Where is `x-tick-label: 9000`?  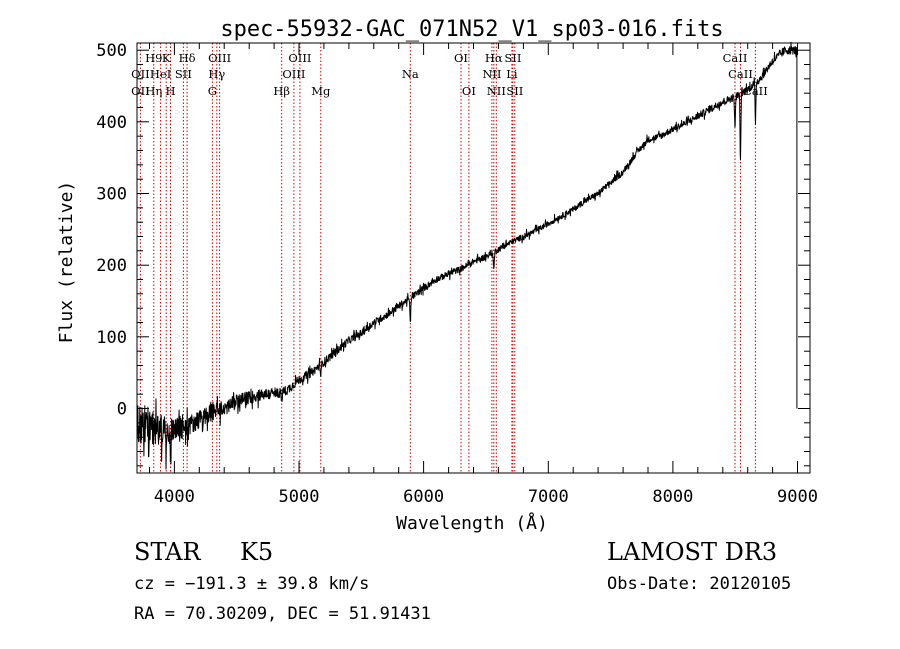 x-tick-label: 9000 is located at coordinates (797, 497).